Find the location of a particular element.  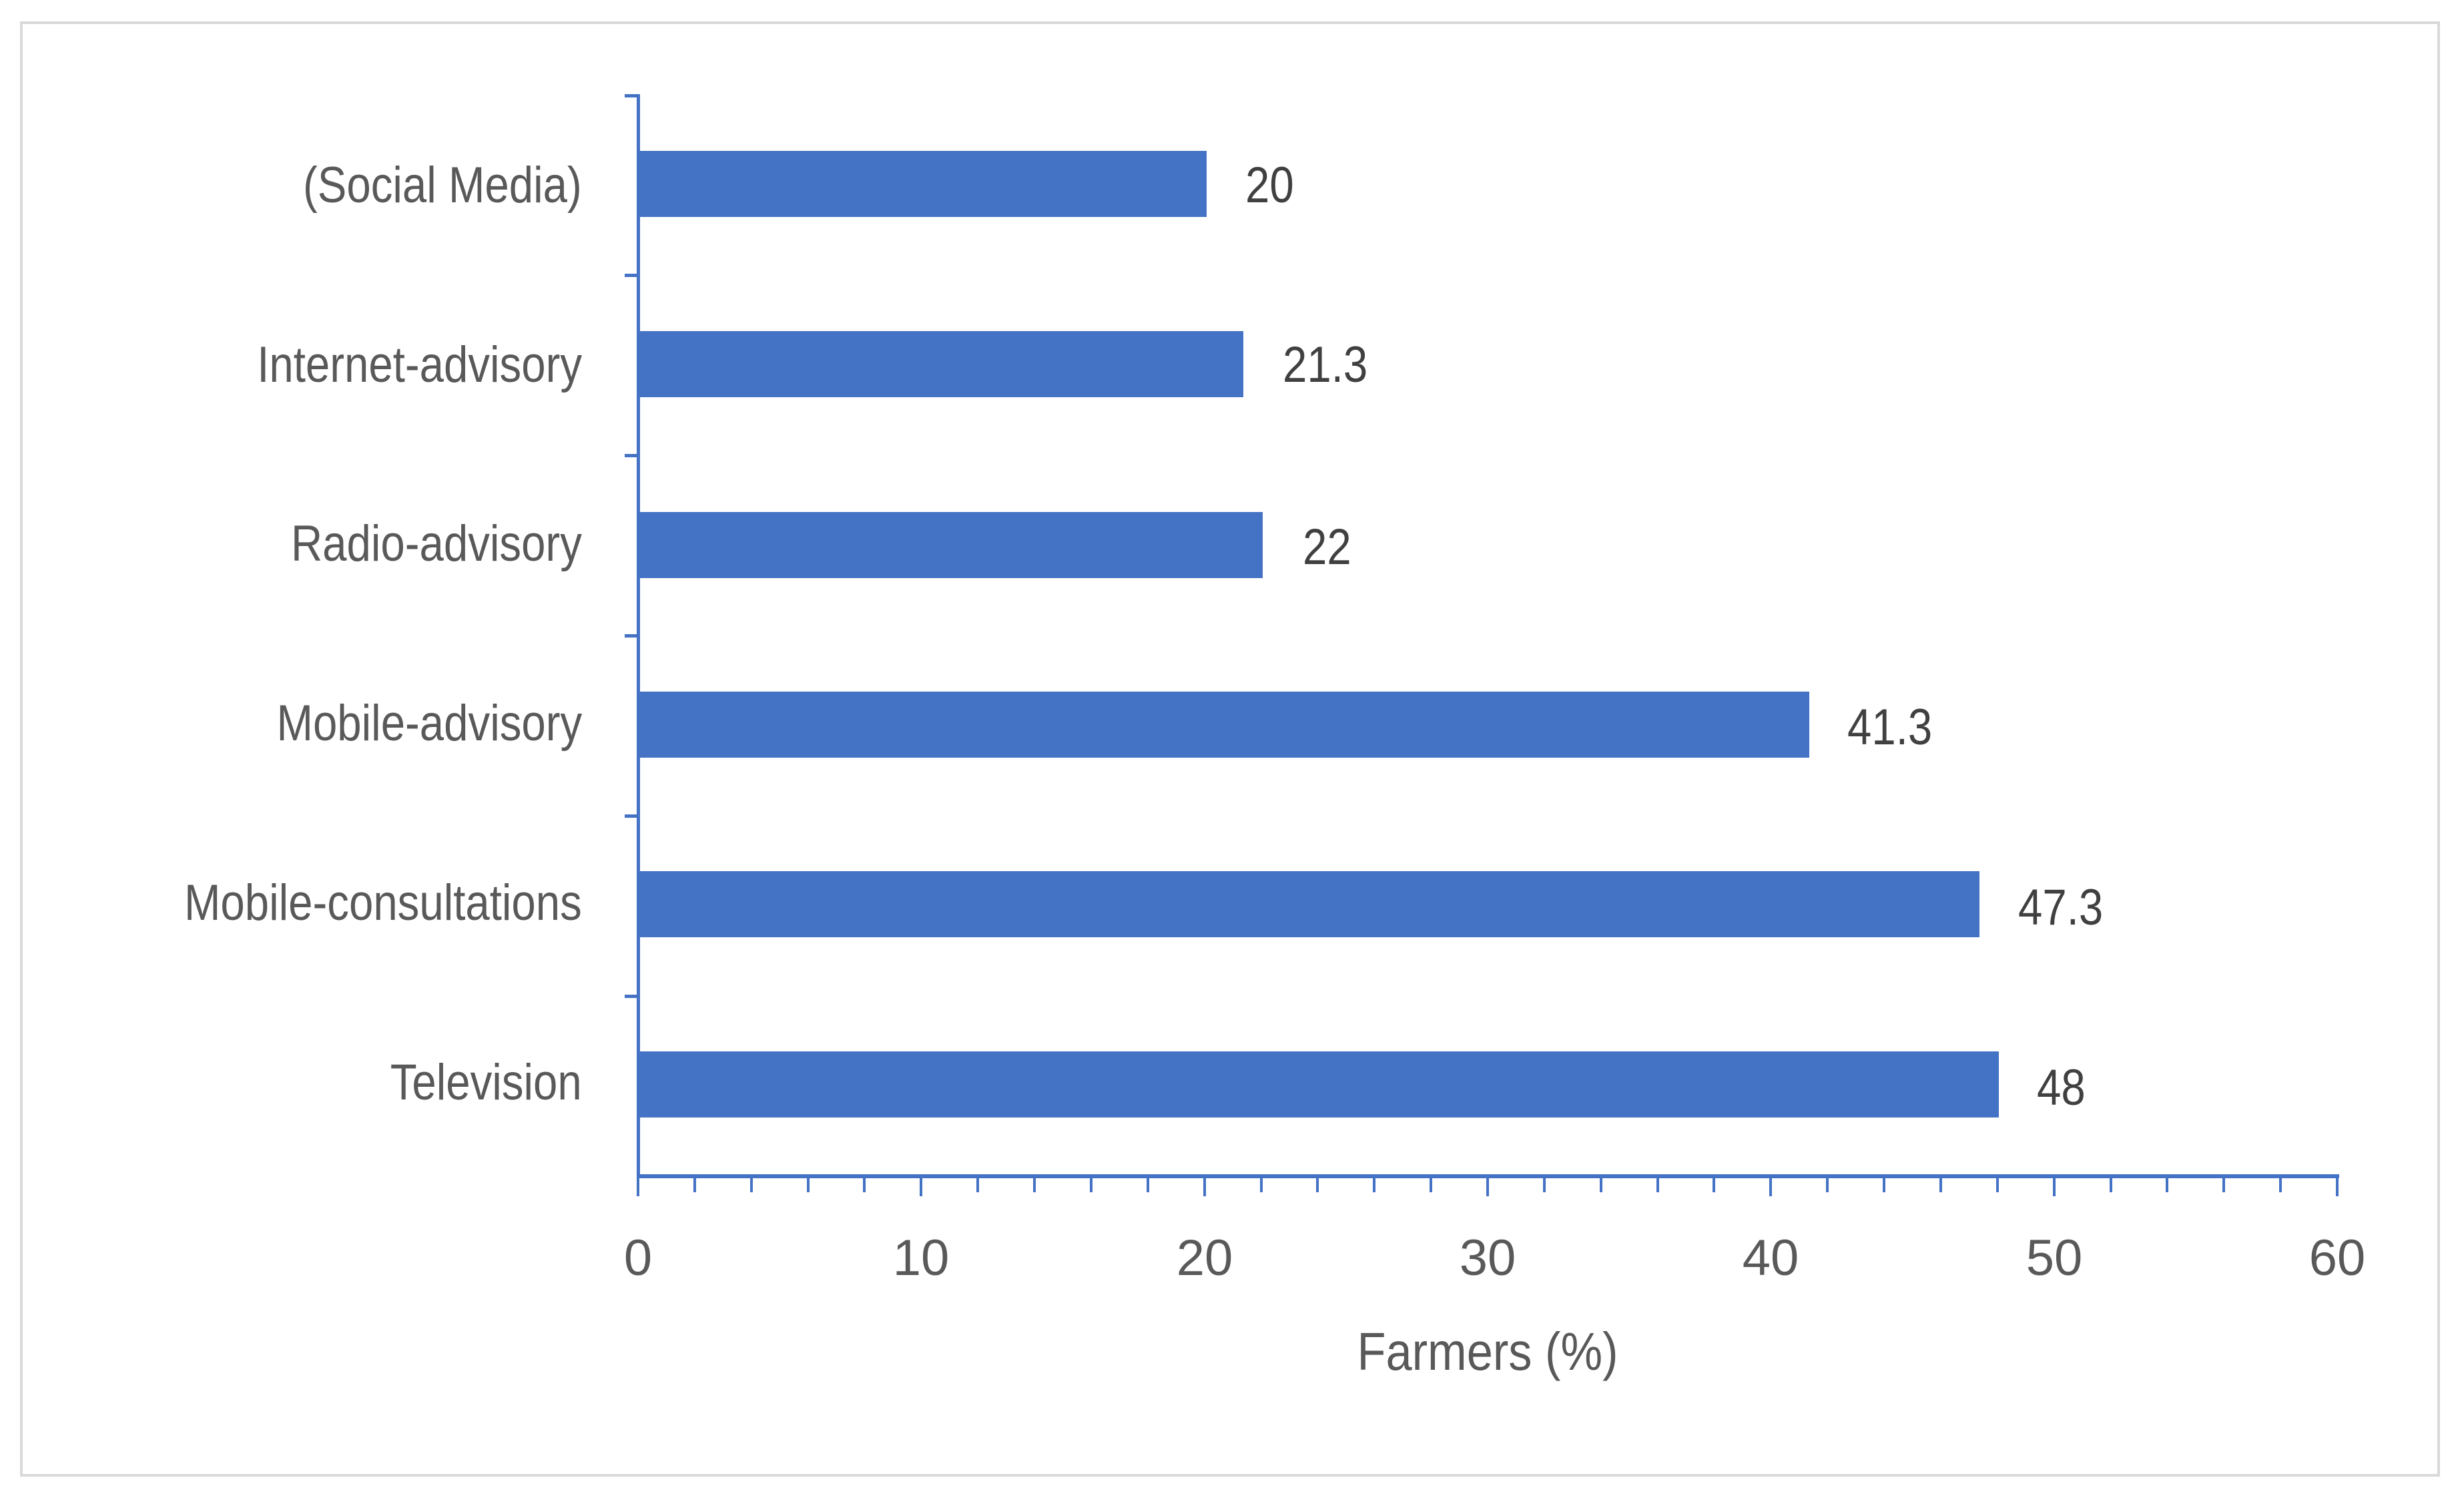

category-label: (Social Media) is located at coordinates (442, 185).